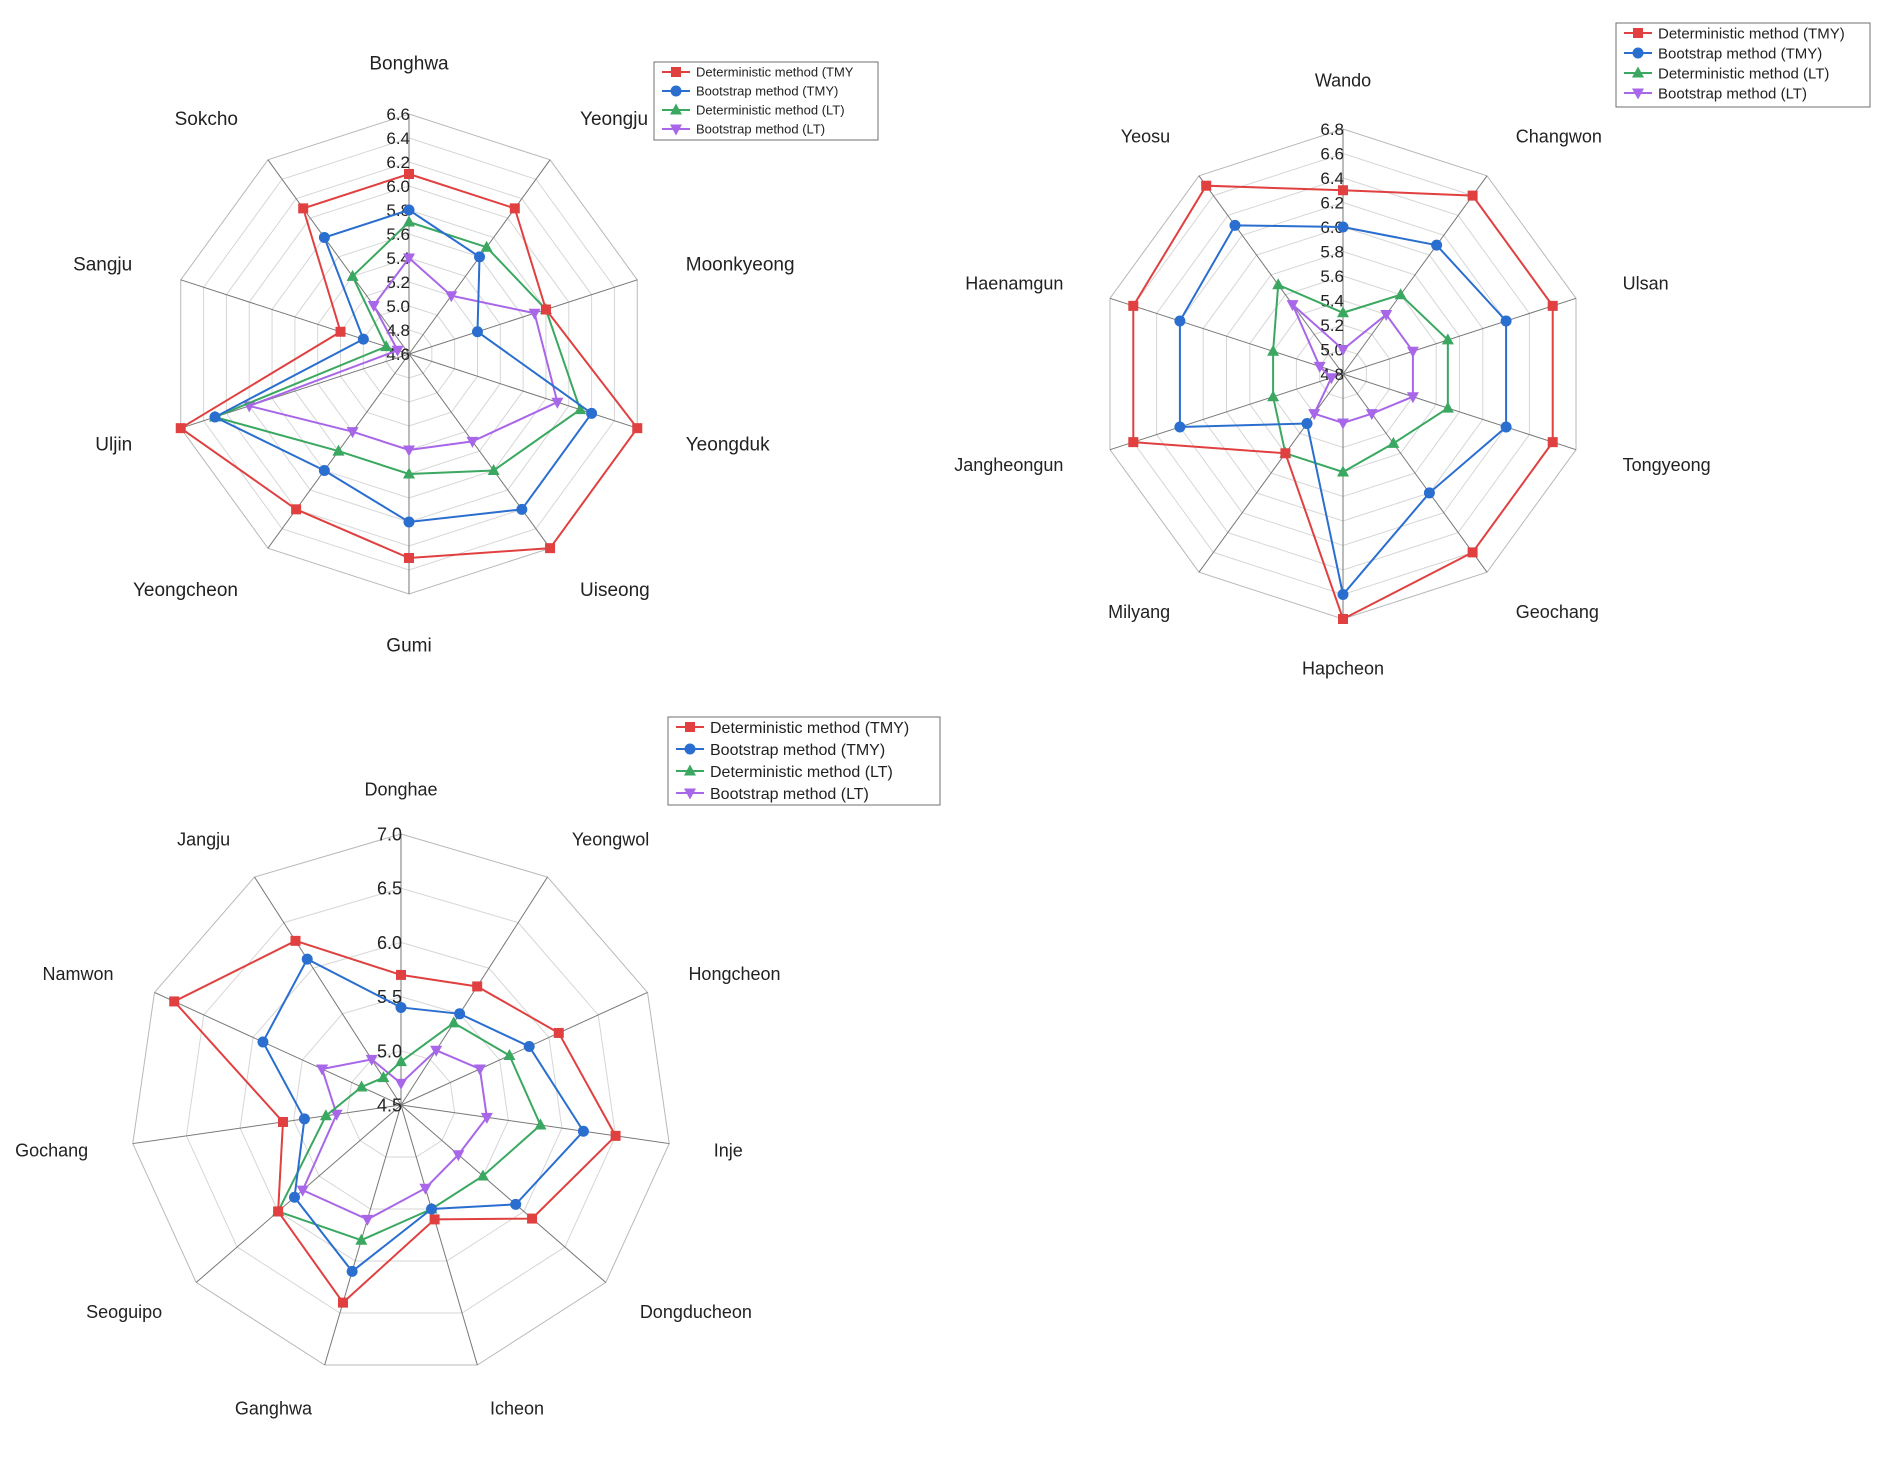 The width and height of the screenshot is (1887, 1464). I want to click on legend-item-deterministic-method-tmy: Deterministic method (TMY), so click(792, 728).